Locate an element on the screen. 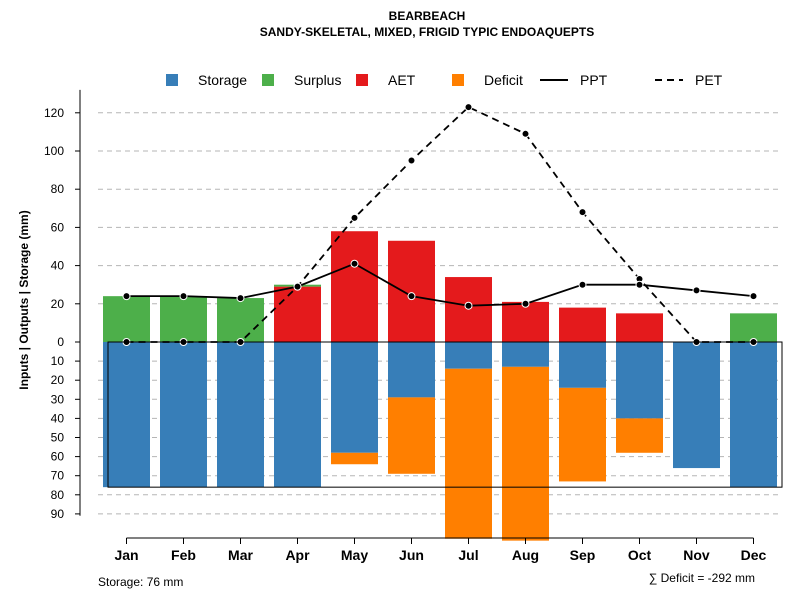 The height and width of the screenshot is (600, 800). y-tick-label-20: 20 is located at coordinates (58, 304).